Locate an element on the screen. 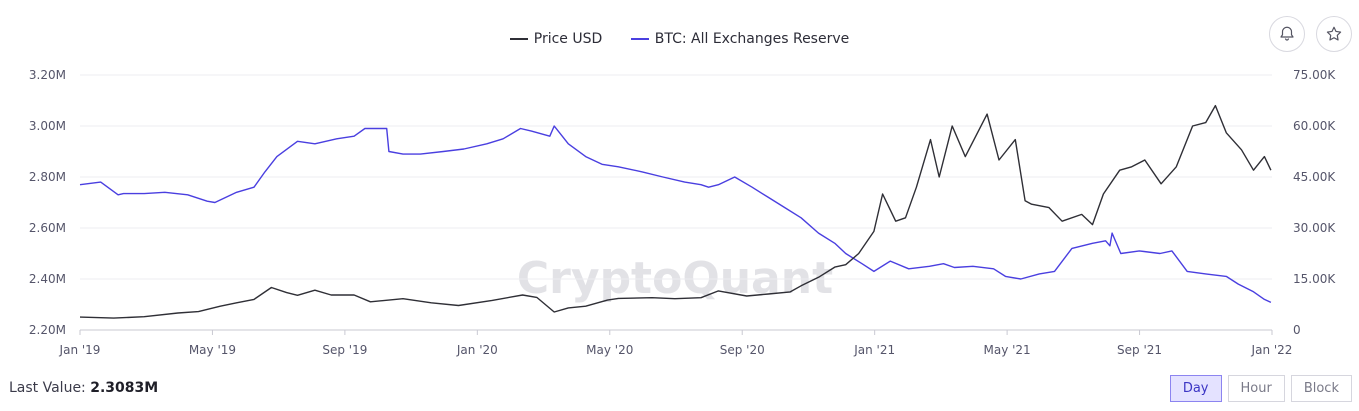 This screenshot has height=411, width=1359. right-tick-label: 45.00K is located at coordinates (1314, 177).